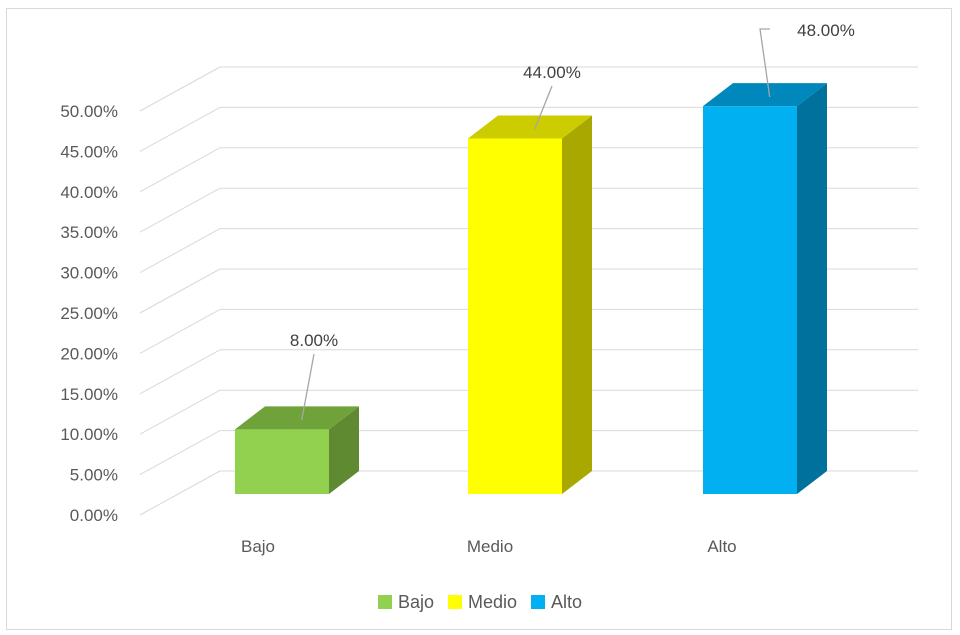 The height and width of the screenshot is (635, 960). I want to click on x-category-label: Alto, so click(721, 546).